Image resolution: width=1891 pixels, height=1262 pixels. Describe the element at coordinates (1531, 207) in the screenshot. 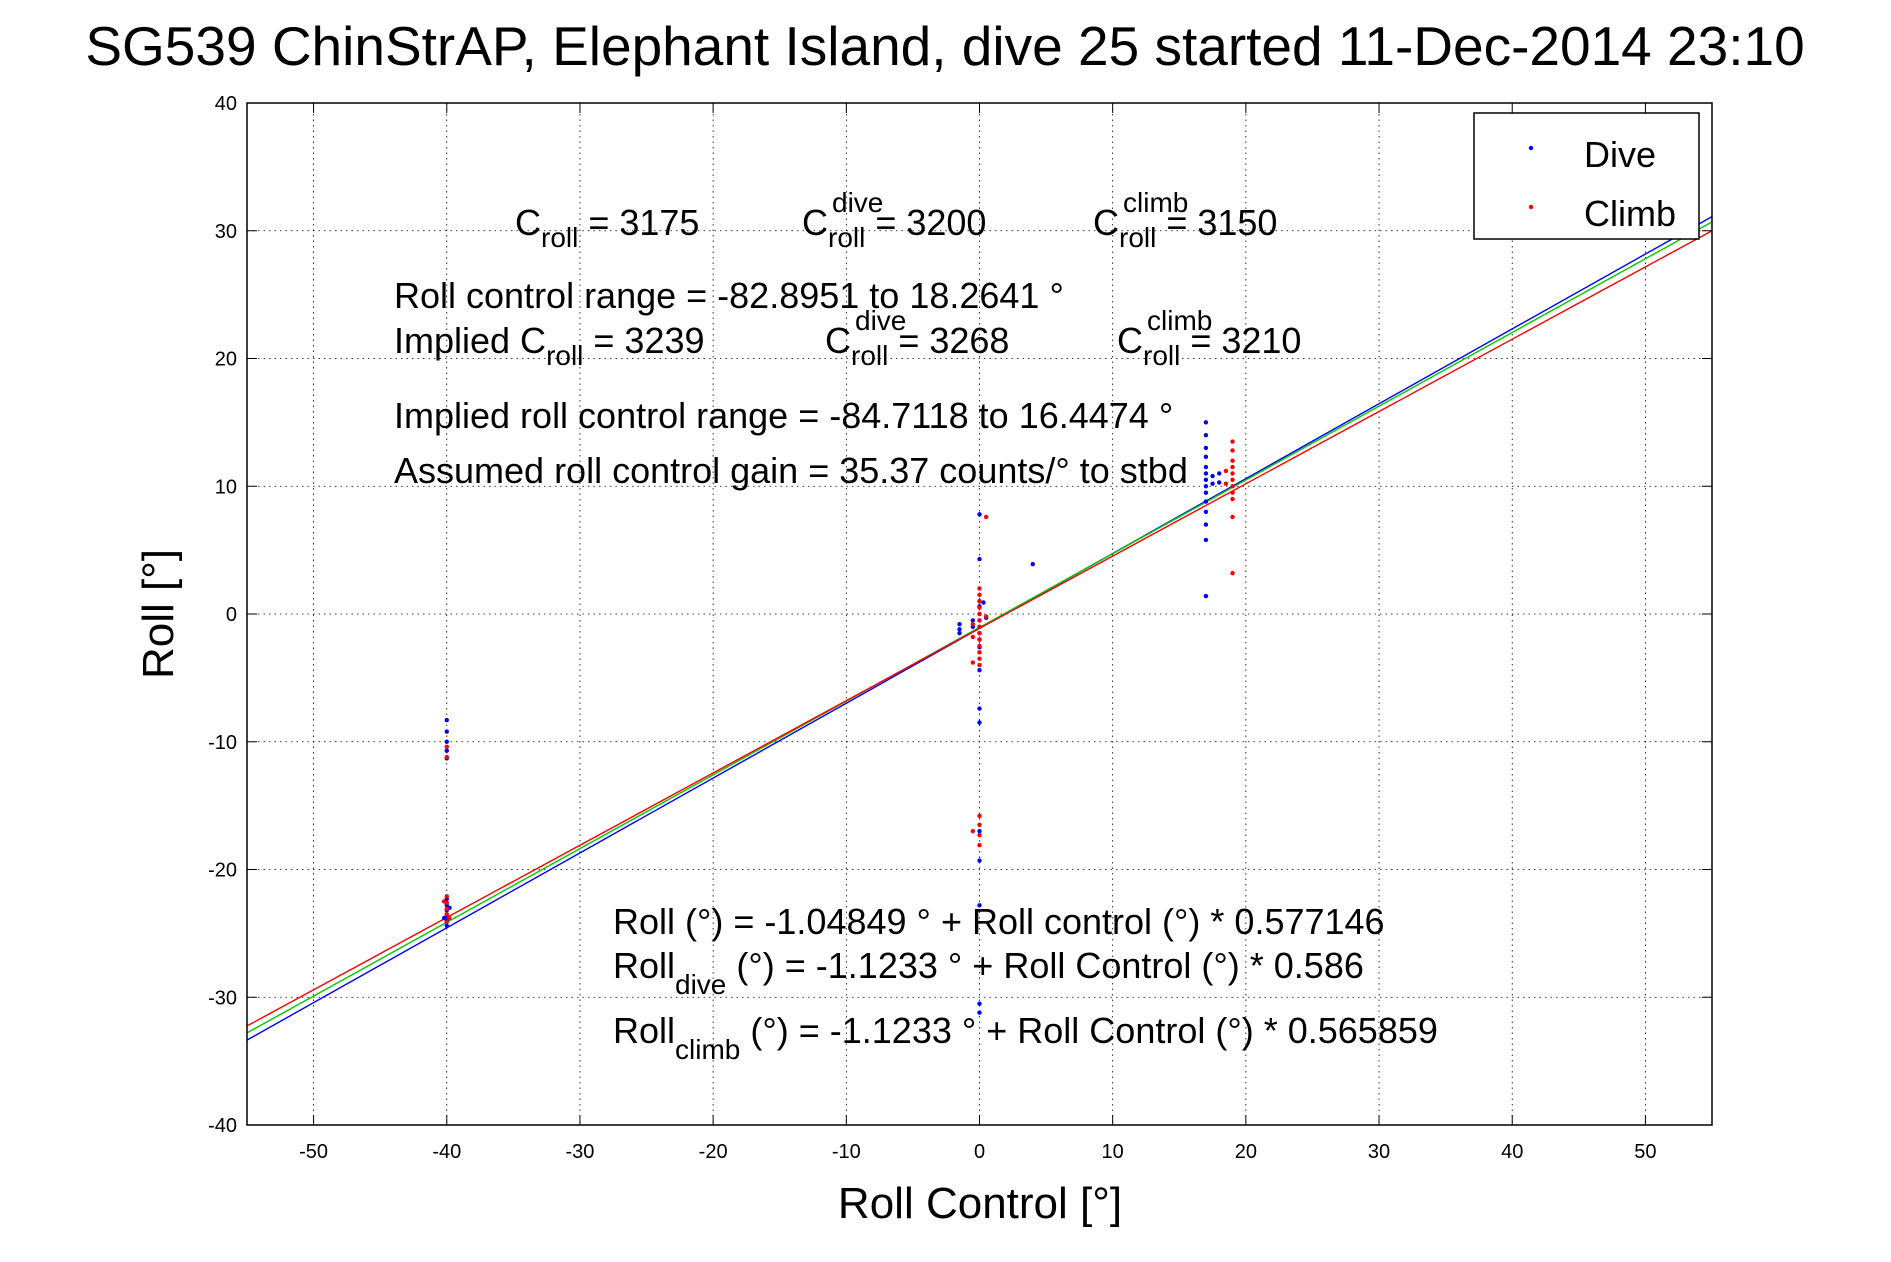

I see `legend-marker-climb` at that location.